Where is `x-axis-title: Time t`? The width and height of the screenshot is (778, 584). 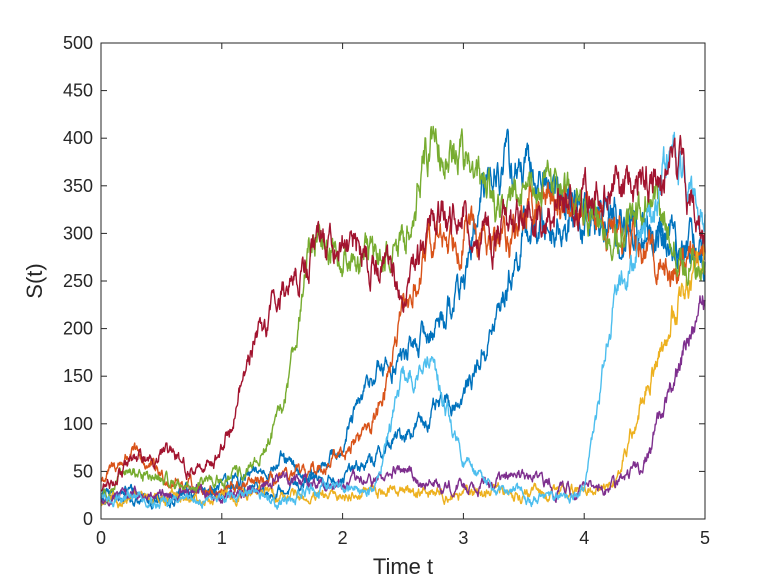
x-axis-title: Time t is located at coordinates (403, 566).